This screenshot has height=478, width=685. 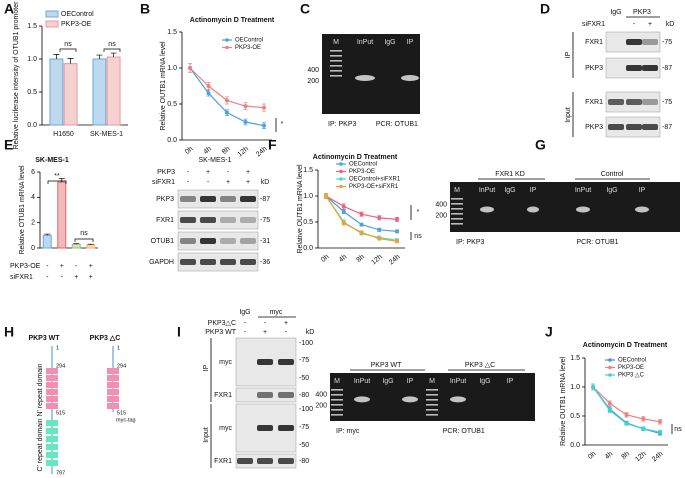 What do you see at coordinates (371, 74) in the screenshot?
I see `gel` at bounding box center [371, 74].